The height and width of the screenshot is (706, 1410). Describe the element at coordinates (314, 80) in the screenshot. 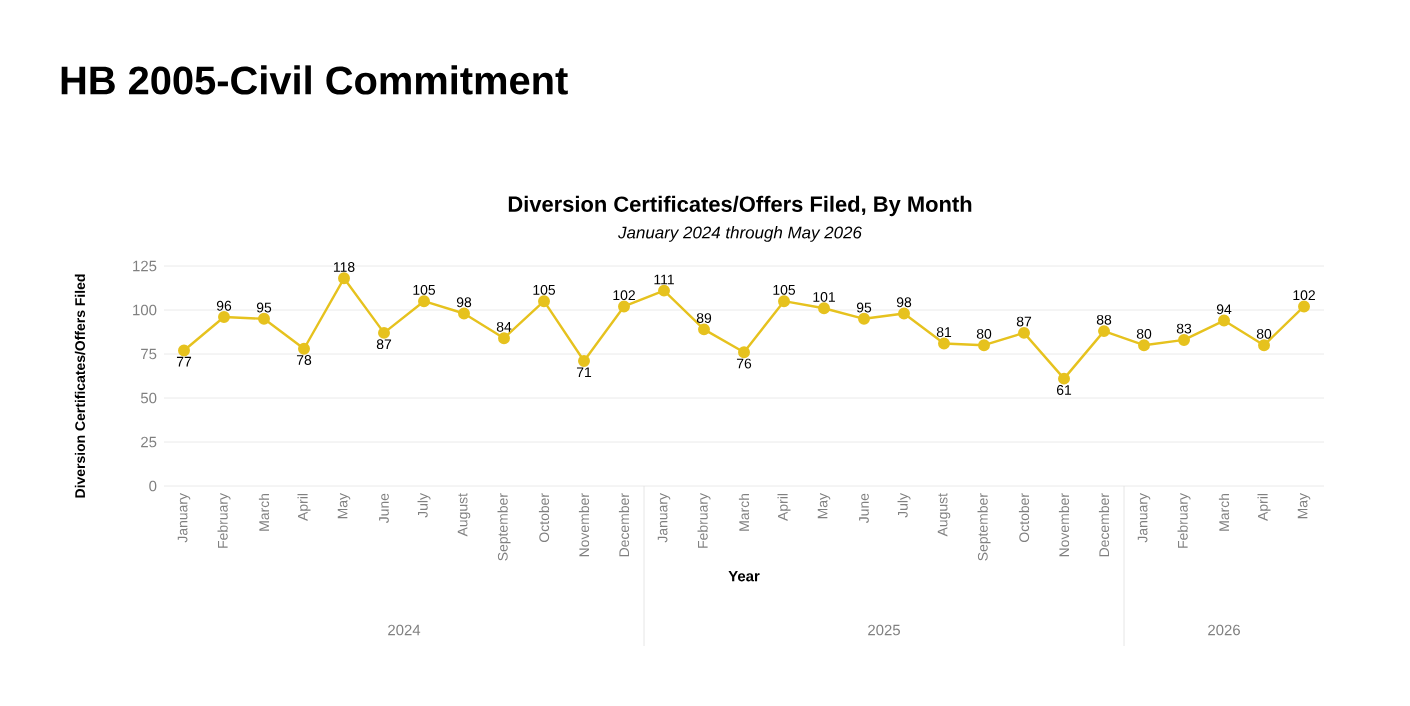

I see `text: HB 2005-Civil Commitment` at that location.